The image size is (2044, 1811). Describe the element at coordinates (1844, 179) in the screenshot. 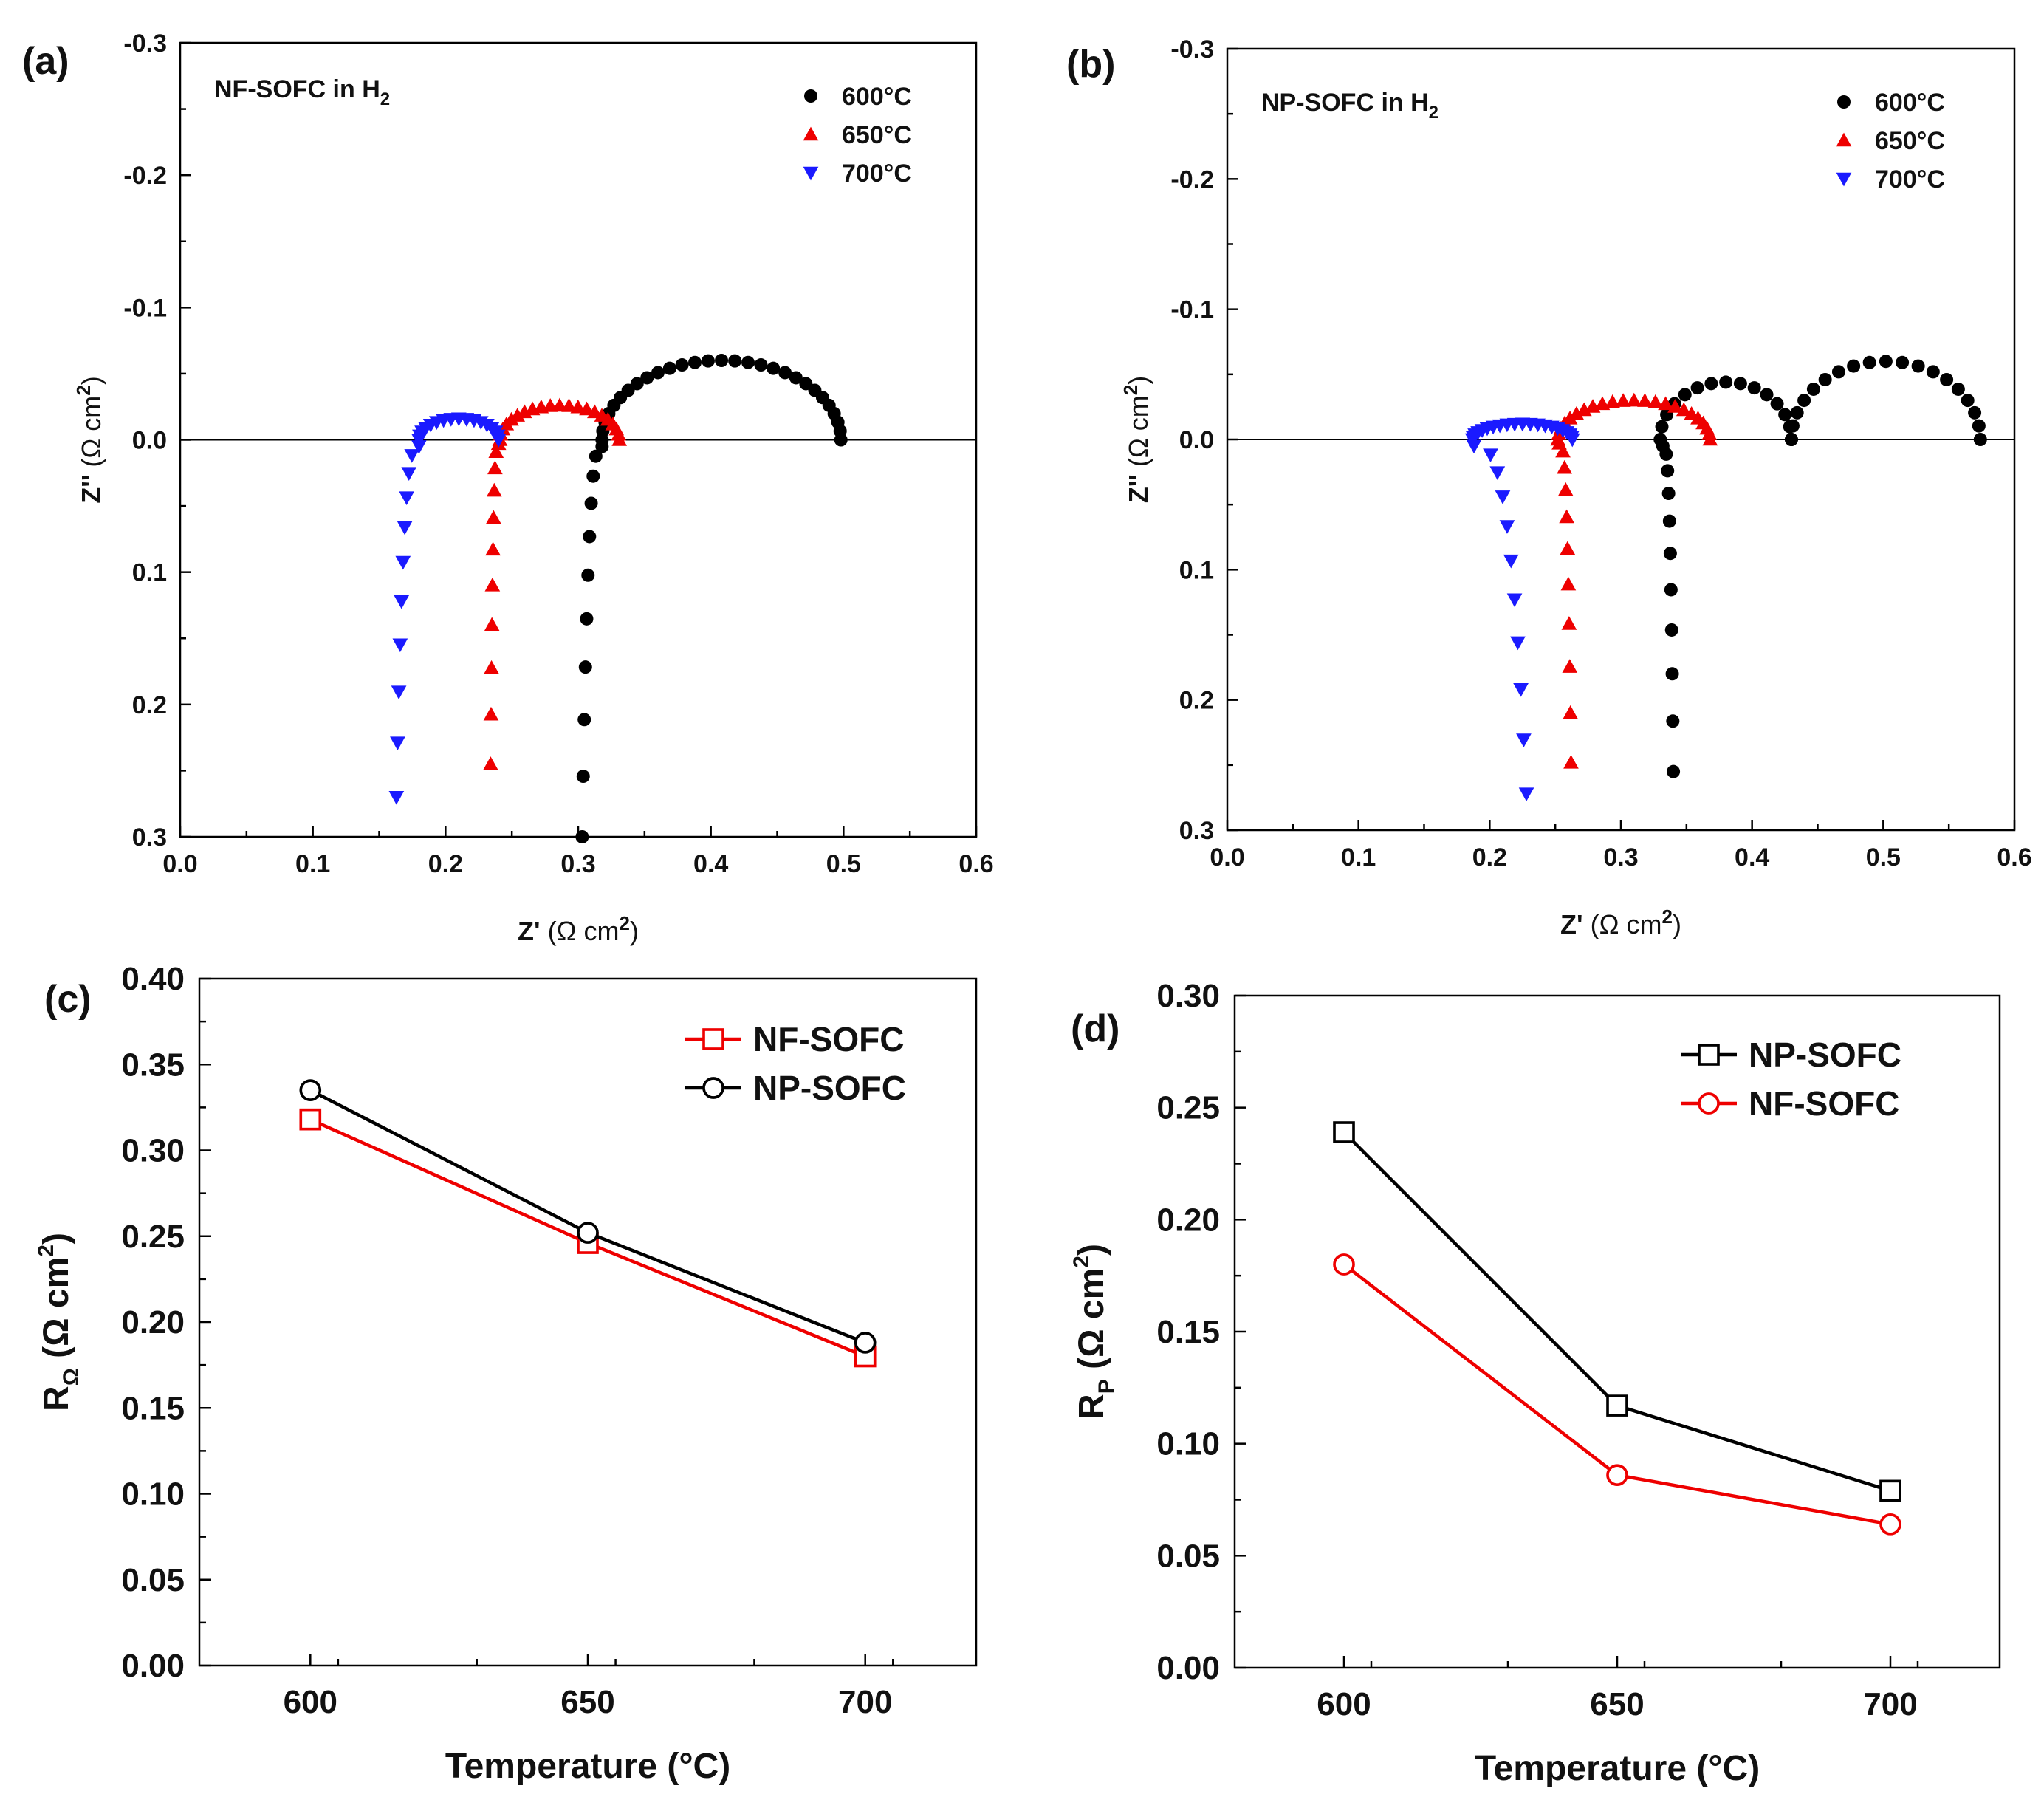

I see `legend-marker` at that location.